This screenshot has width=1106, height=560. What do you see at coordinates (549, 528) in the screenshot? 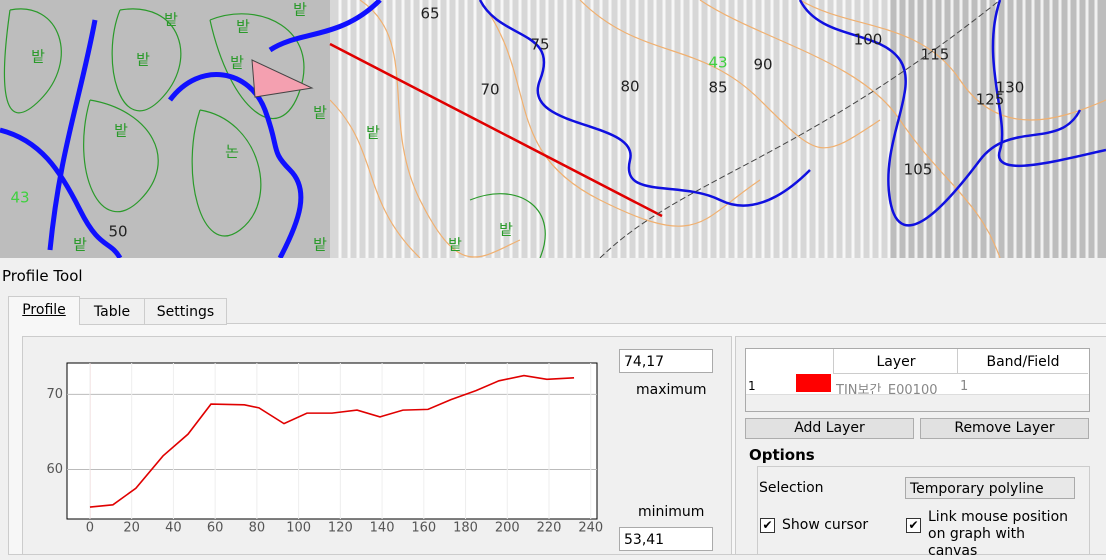
I see `x-tick-label: 220` at bounding box center [549, 528].